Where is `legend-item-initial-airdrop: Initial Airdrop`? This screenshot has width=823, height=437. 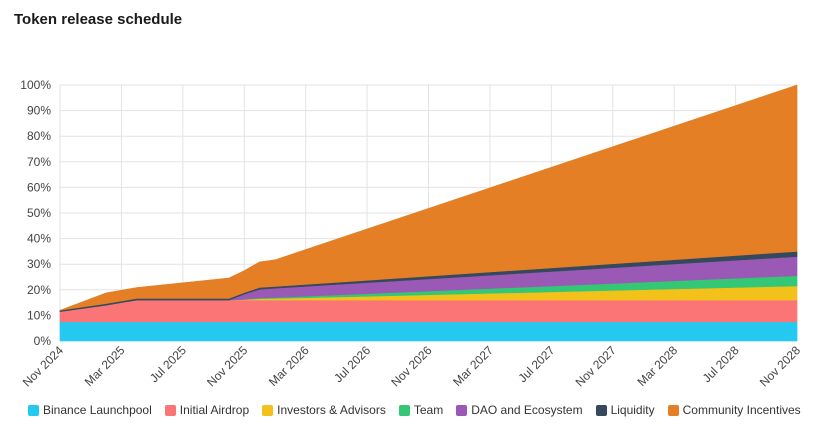 legend-item-initial-airdrop: Initial Airdrop is located at coordinates (207, 410).